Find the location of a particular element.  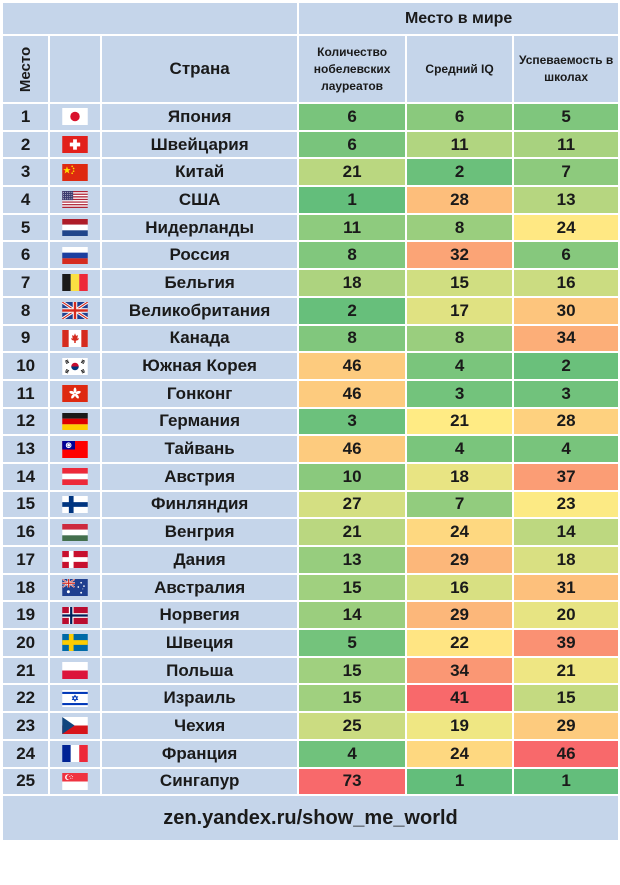

canada-flag-icon is located at coordinates (75, 338).